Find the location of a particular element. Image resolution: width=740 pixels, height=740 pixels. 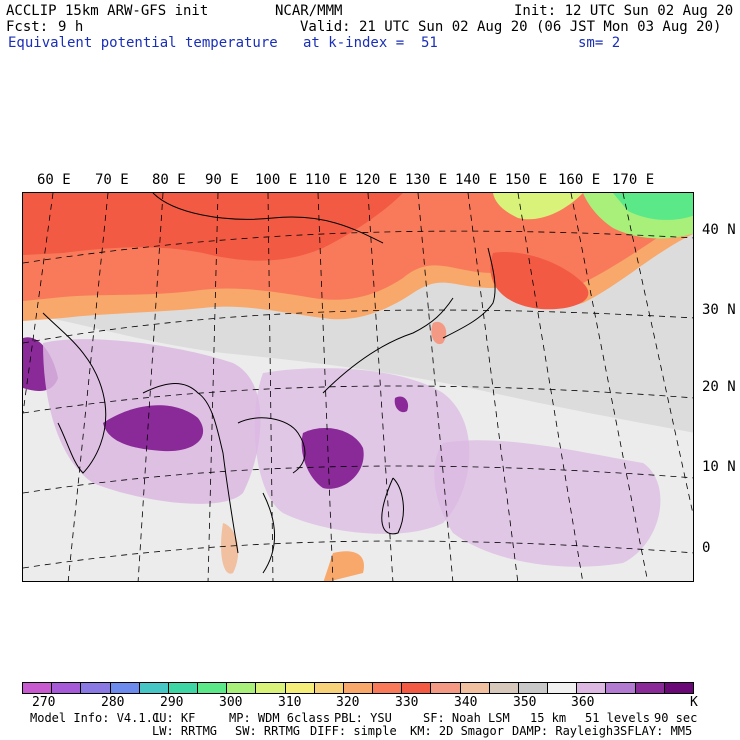

lon-label: 170 E is located at coordinates (633, 180).